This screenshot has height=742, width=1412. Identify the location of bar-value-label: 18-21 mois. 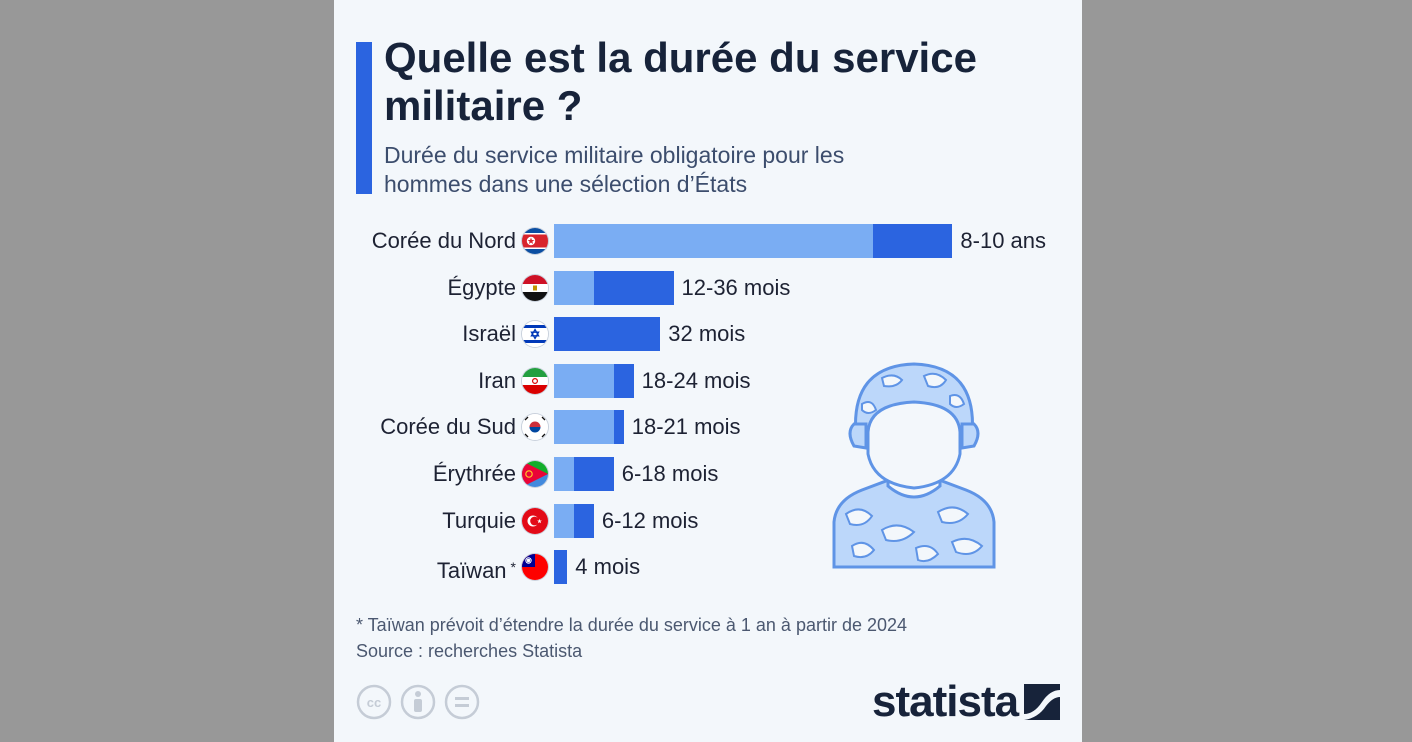
(686, 427).